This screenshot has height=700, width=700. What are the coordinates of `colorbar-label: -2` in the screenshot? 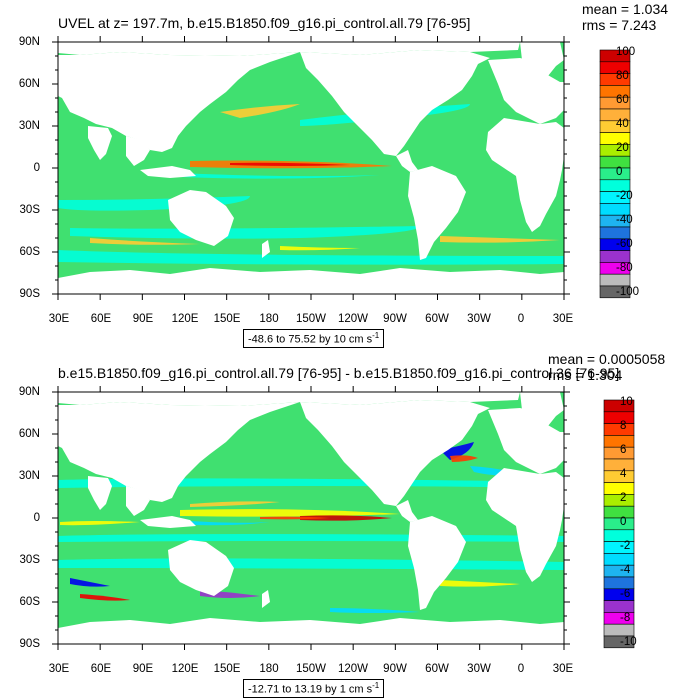 It's located at (625, 546).